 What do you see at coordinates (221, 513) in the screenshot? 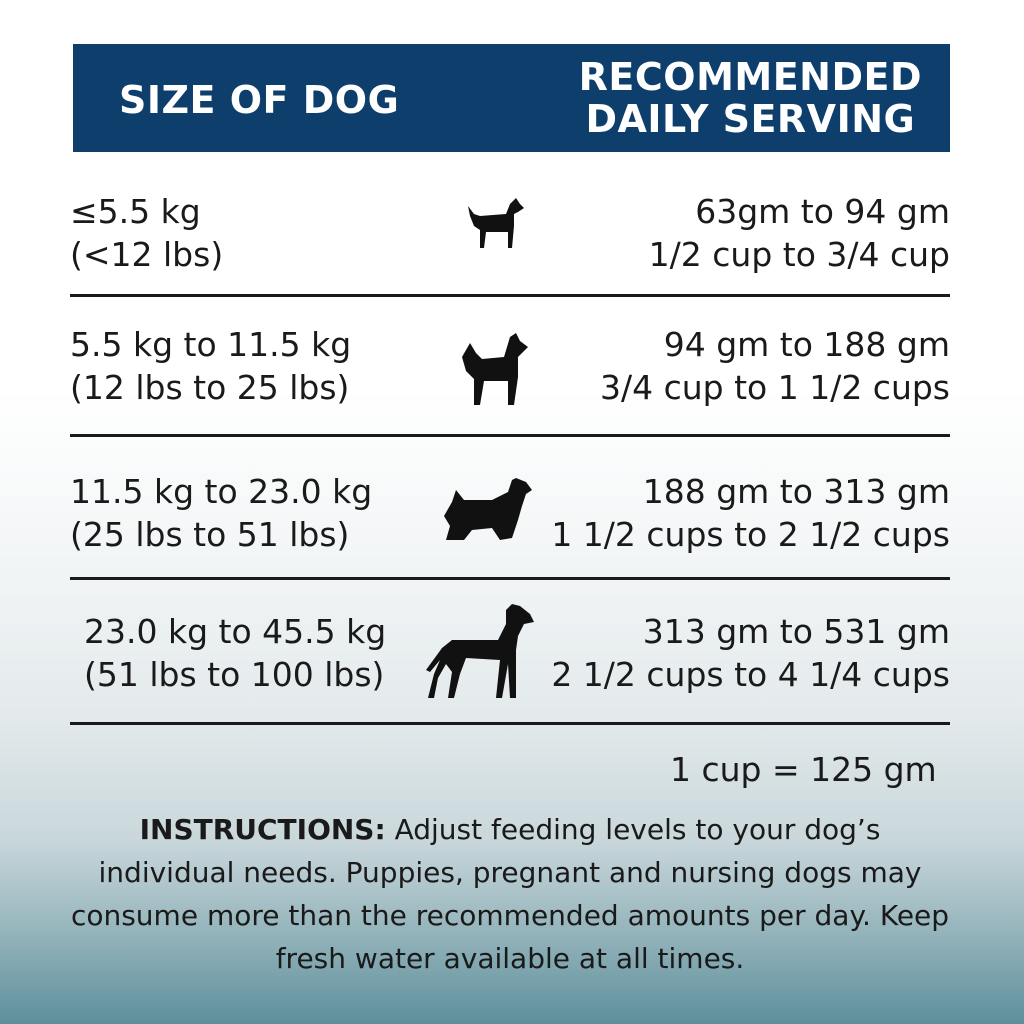
I see `dog-size: 11.5 kg to 23.0 kg (25 lbs to 51 lbs)` at bounding box center [221, 513].